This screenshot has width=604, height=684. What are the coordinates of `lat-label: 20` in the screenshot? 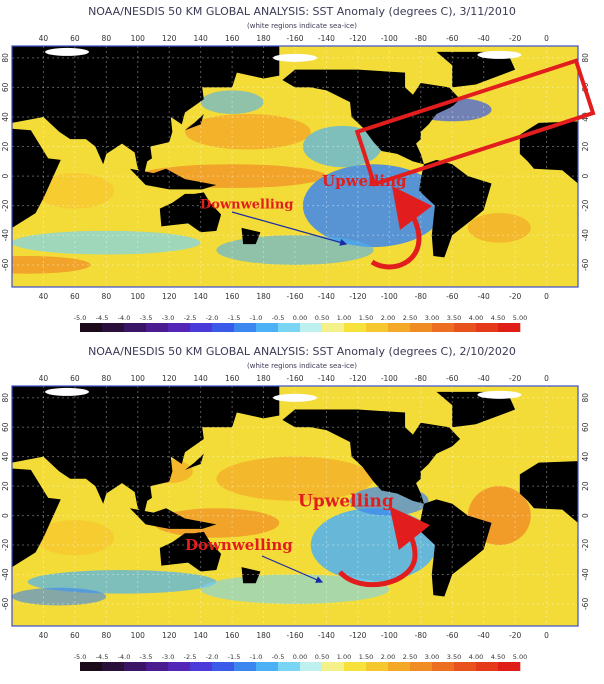 It's located at (585, 486).